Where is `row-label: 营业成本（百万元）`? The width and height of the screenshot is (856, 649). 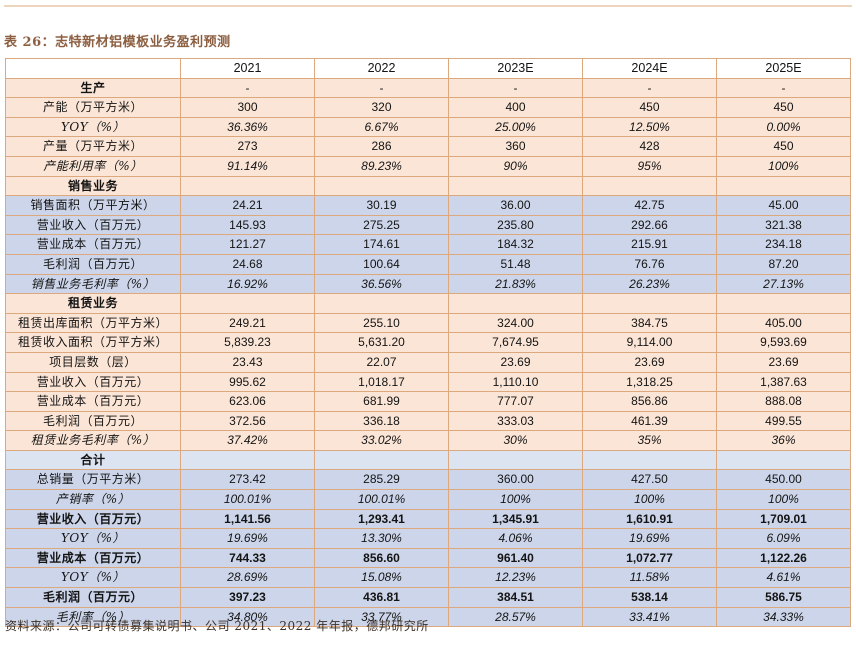
row-label: 营业成本（百万元） is located at coordinates (93, 558).